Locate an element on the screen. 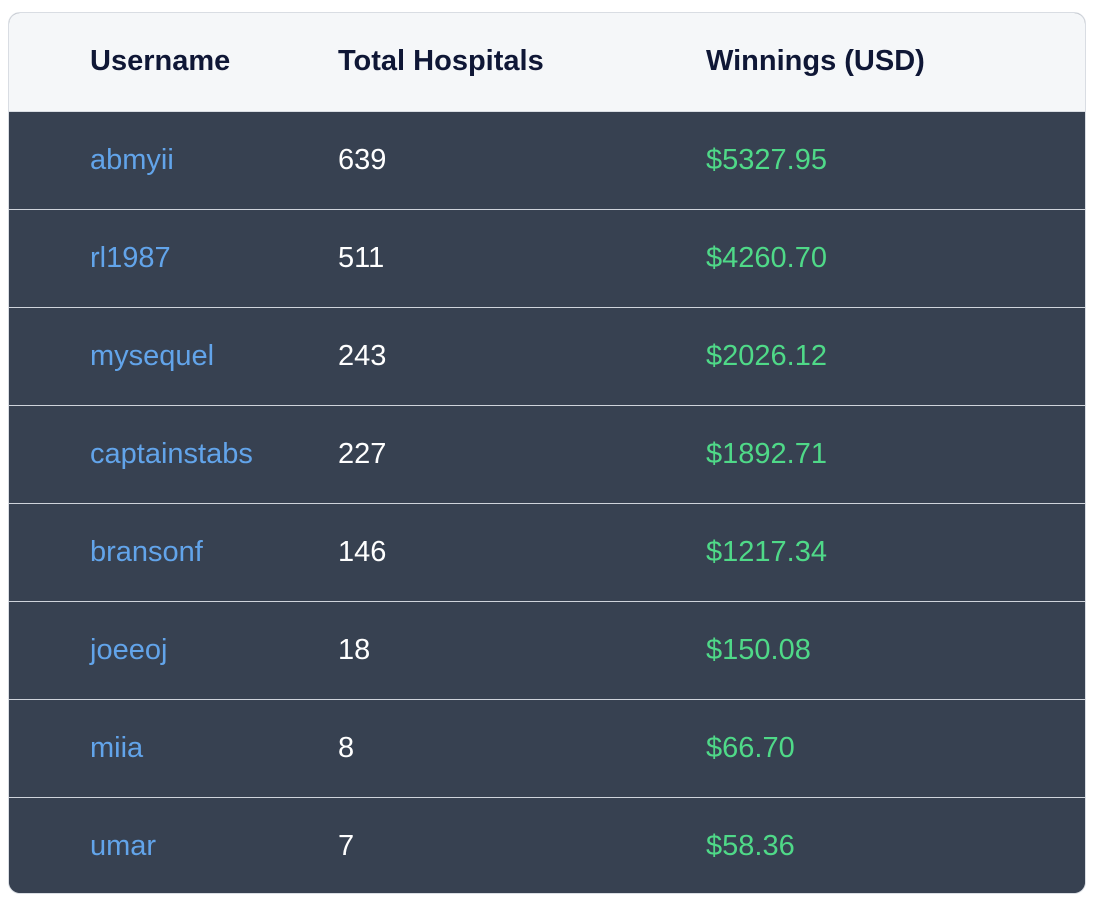  winnings-amount: $150.08 is located at coordinates (758, 649).